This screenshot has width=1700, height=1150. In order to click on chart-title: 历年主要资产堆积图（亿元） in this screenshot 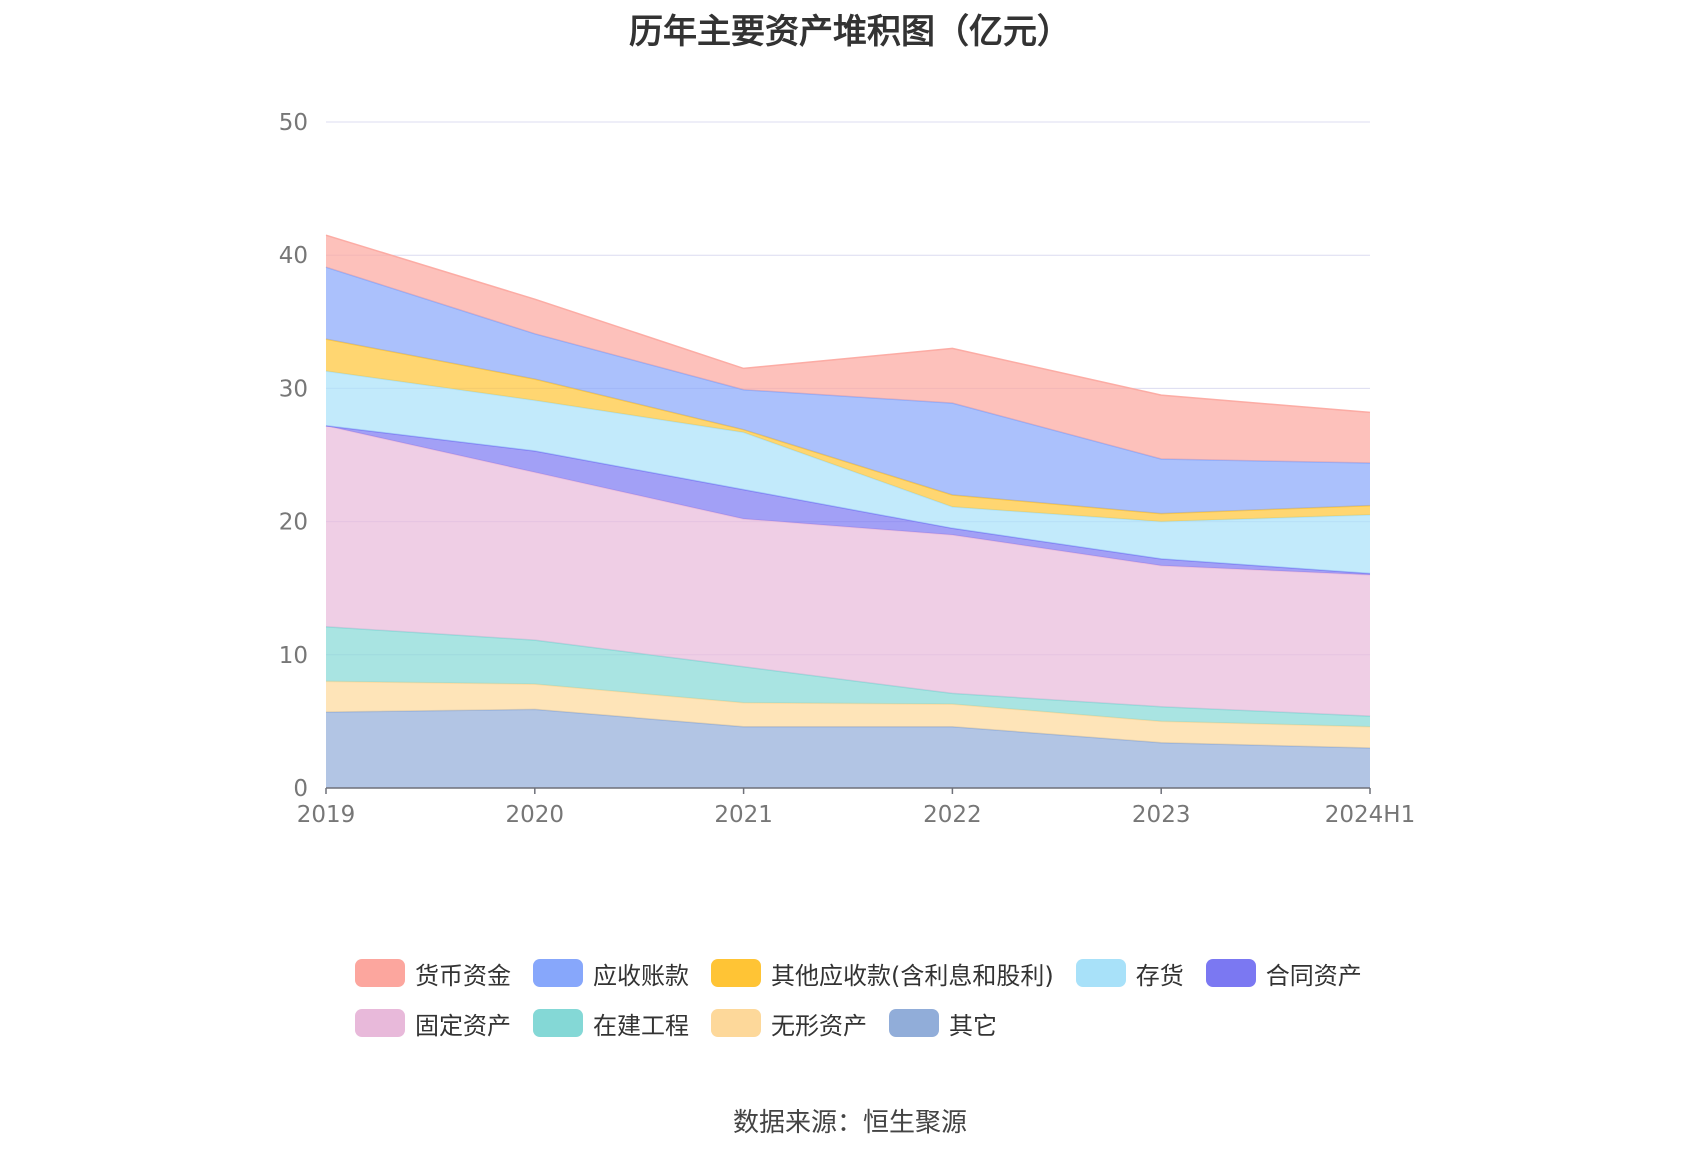, I will do `click(850, 32)`.